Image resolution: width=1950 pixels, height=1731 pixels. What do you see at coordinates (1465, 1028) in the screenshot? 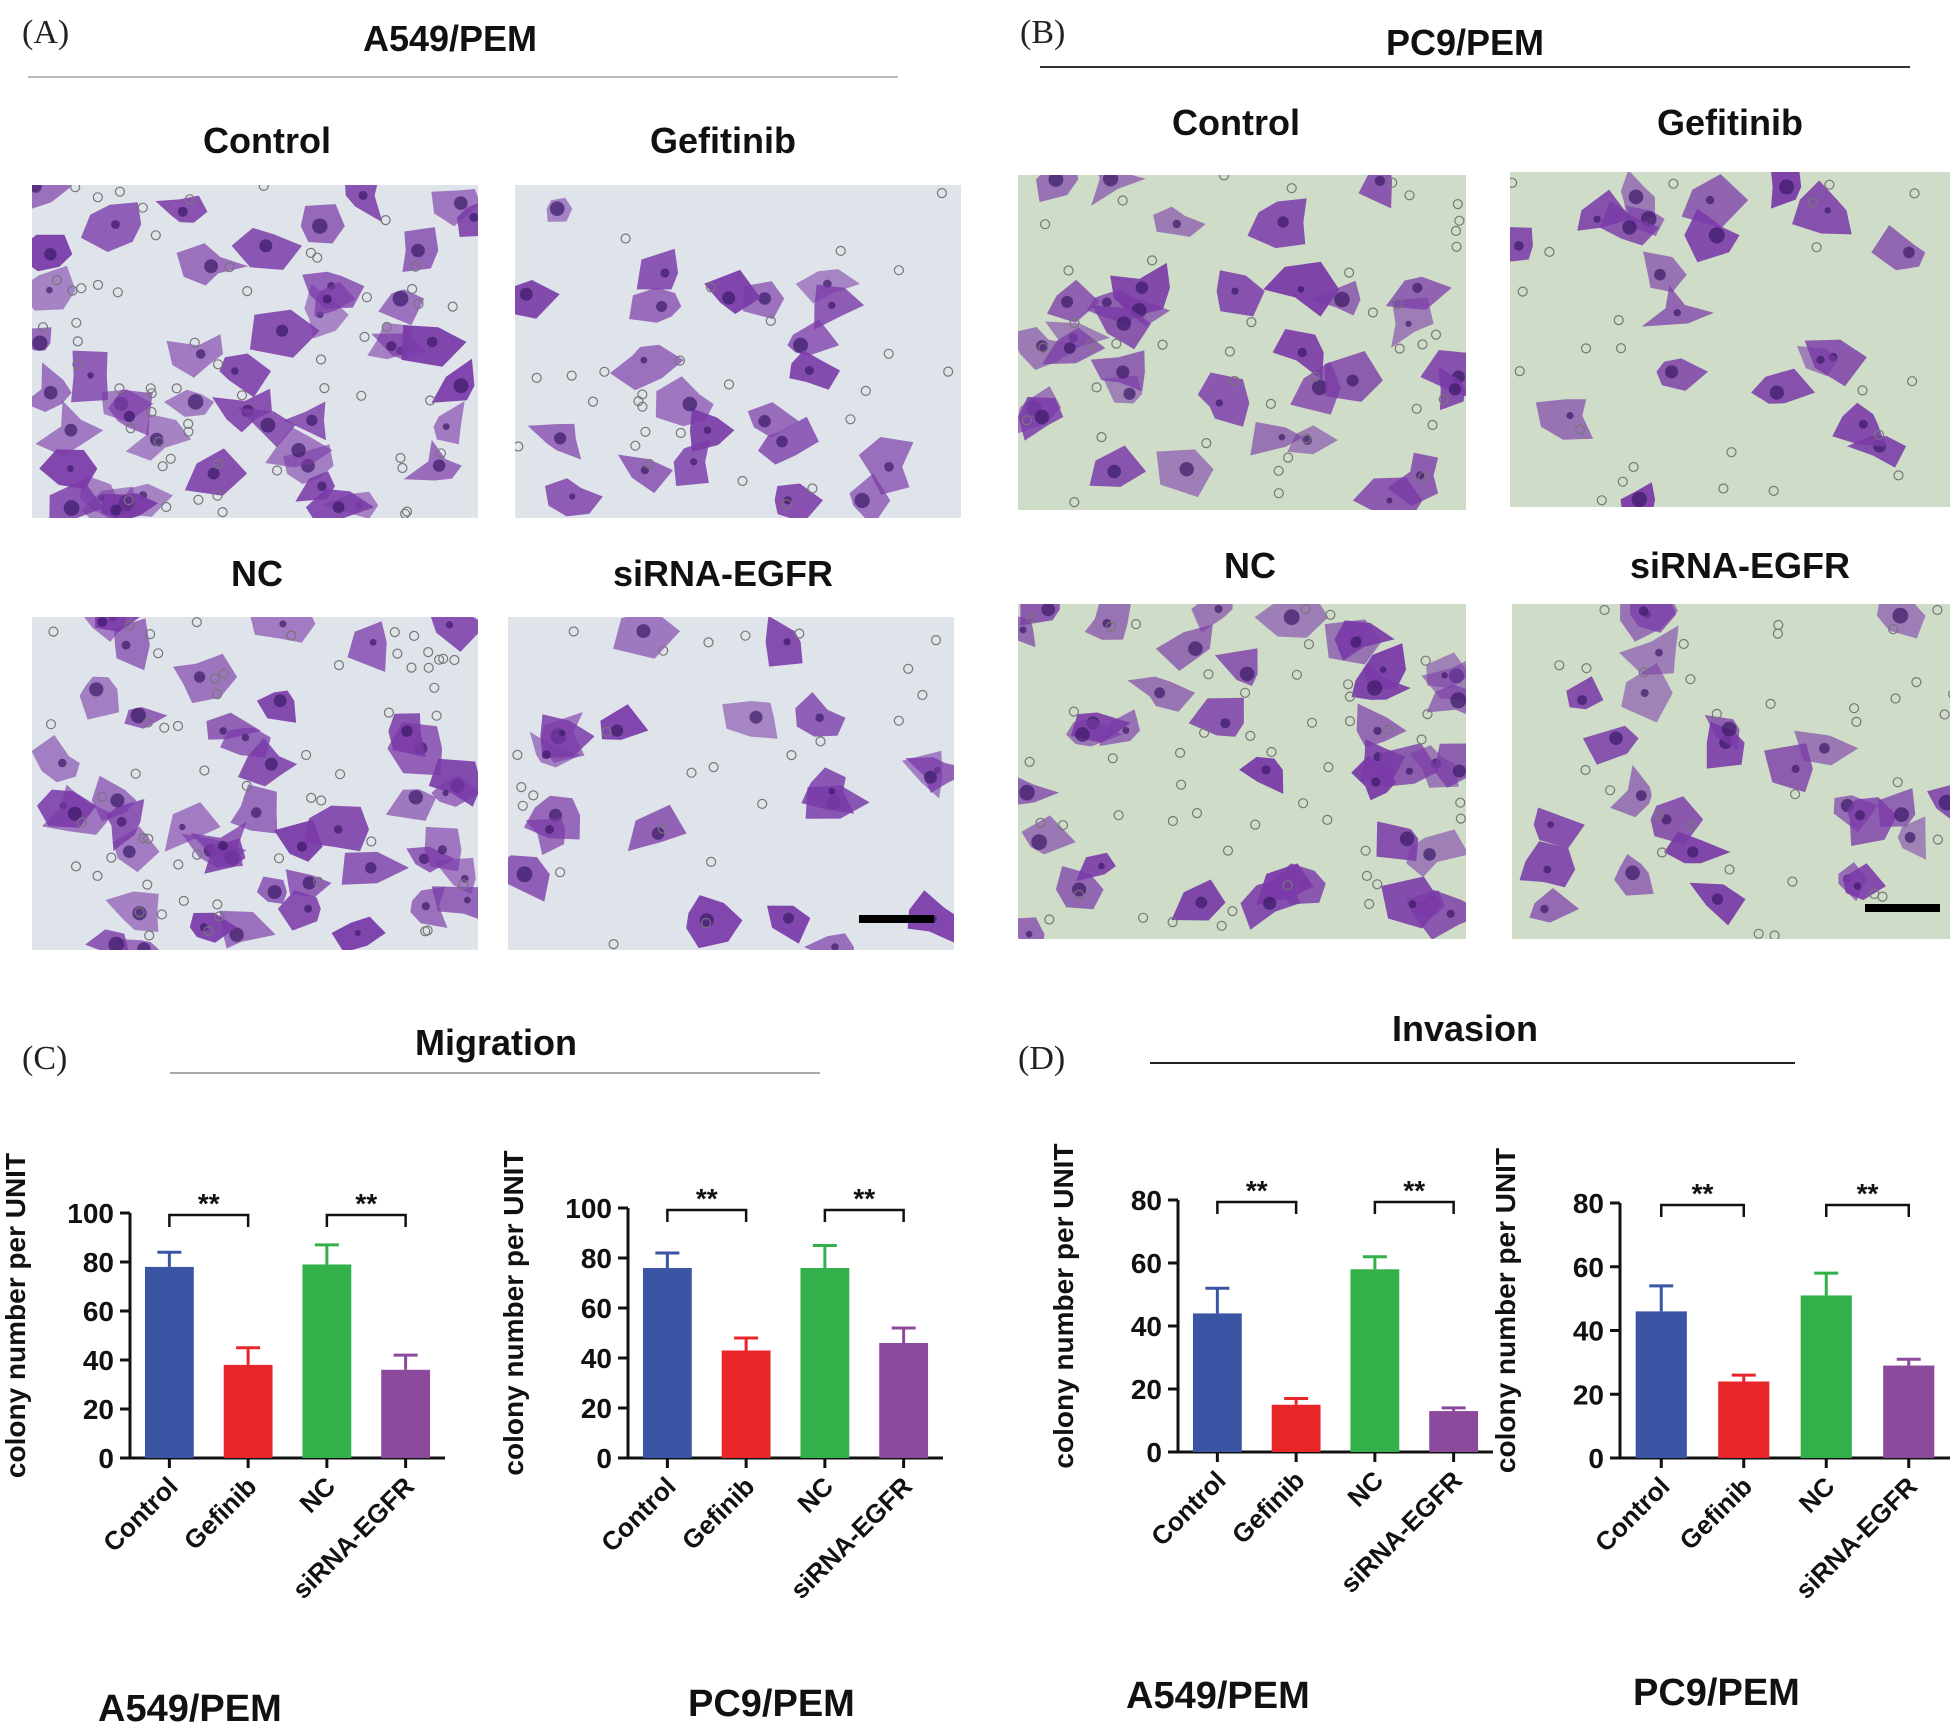
I see `panel-d-title: Invasion` at bounding box center [1465, 1028].